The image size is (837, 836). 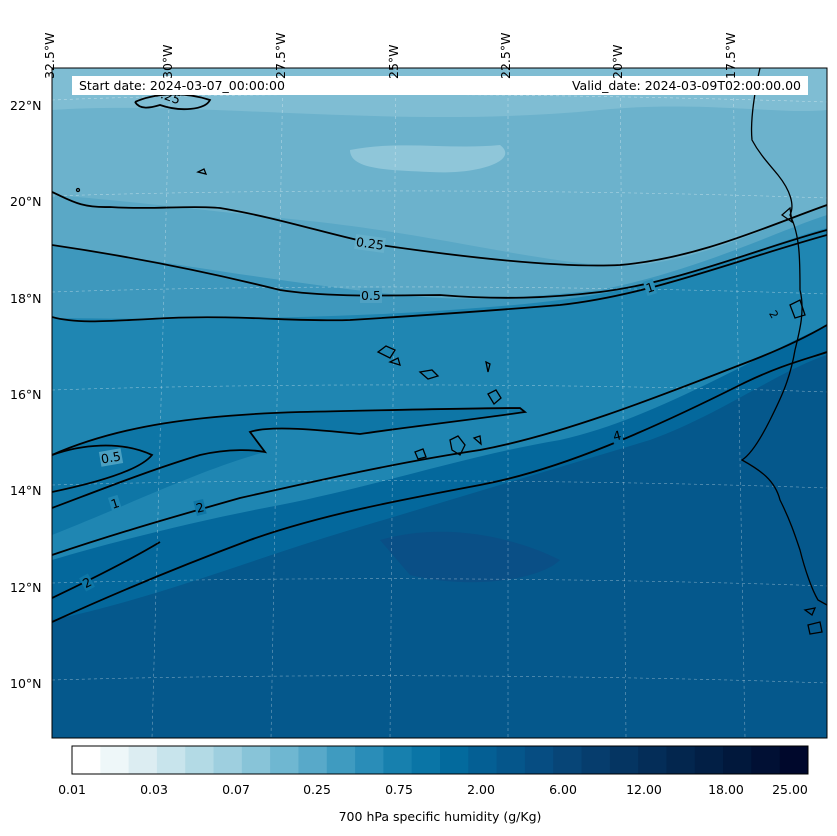 I want to click on contour-2-west, so click(x=106, y=570).